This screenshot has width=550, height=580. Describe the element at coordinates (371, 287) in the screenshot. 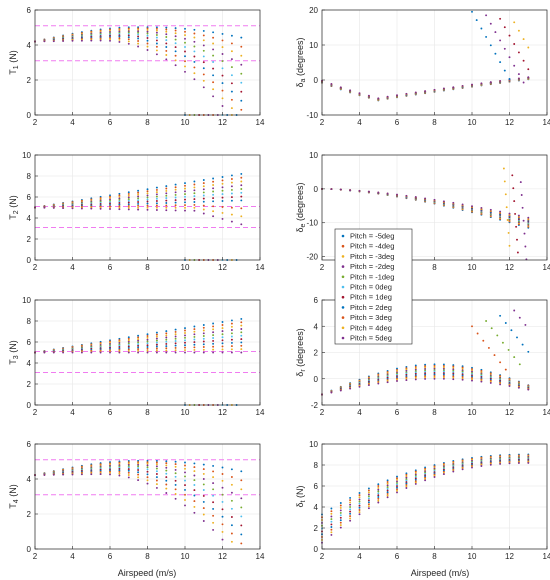

I see `legend-entry: Pitch = 0deg` at that location.